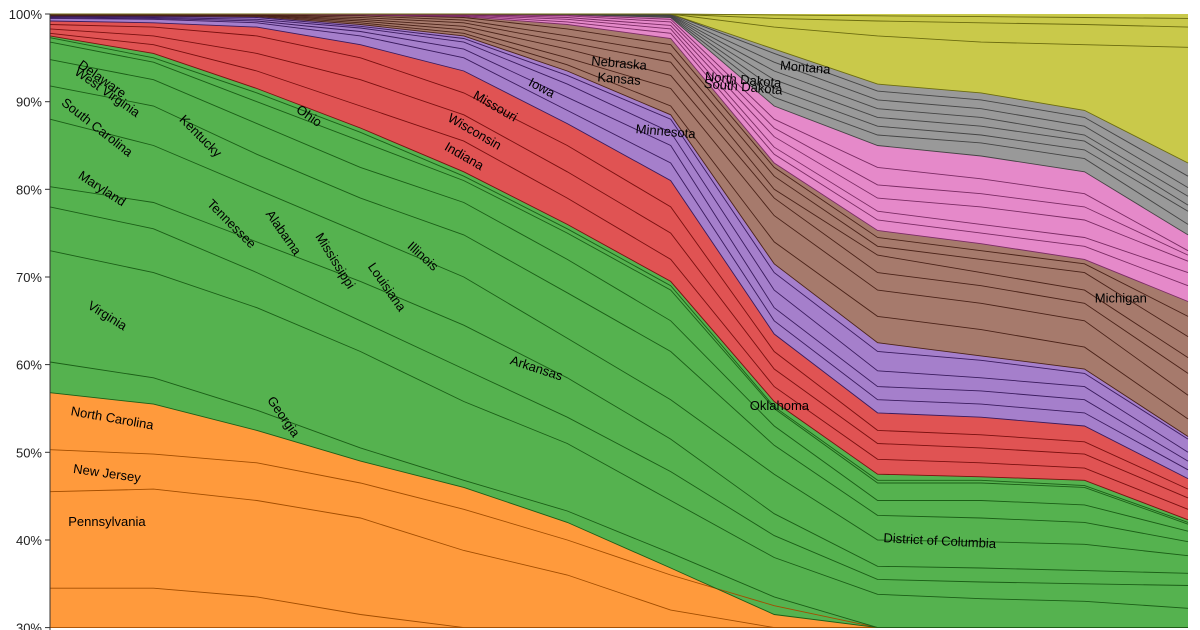 The width and height of the screenshot is (1200, 630). I want to click on y-tick-label: 100%, so click(26, 14).